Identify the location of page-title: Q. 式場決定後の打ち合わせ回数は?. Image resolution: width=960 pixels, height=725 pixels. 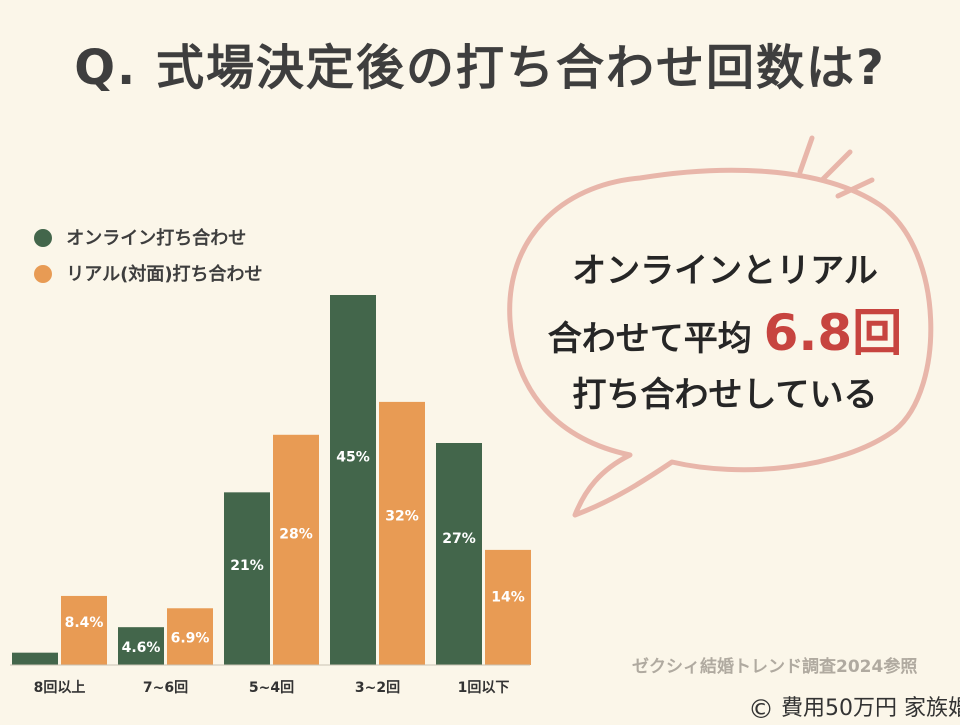
(480, 68).